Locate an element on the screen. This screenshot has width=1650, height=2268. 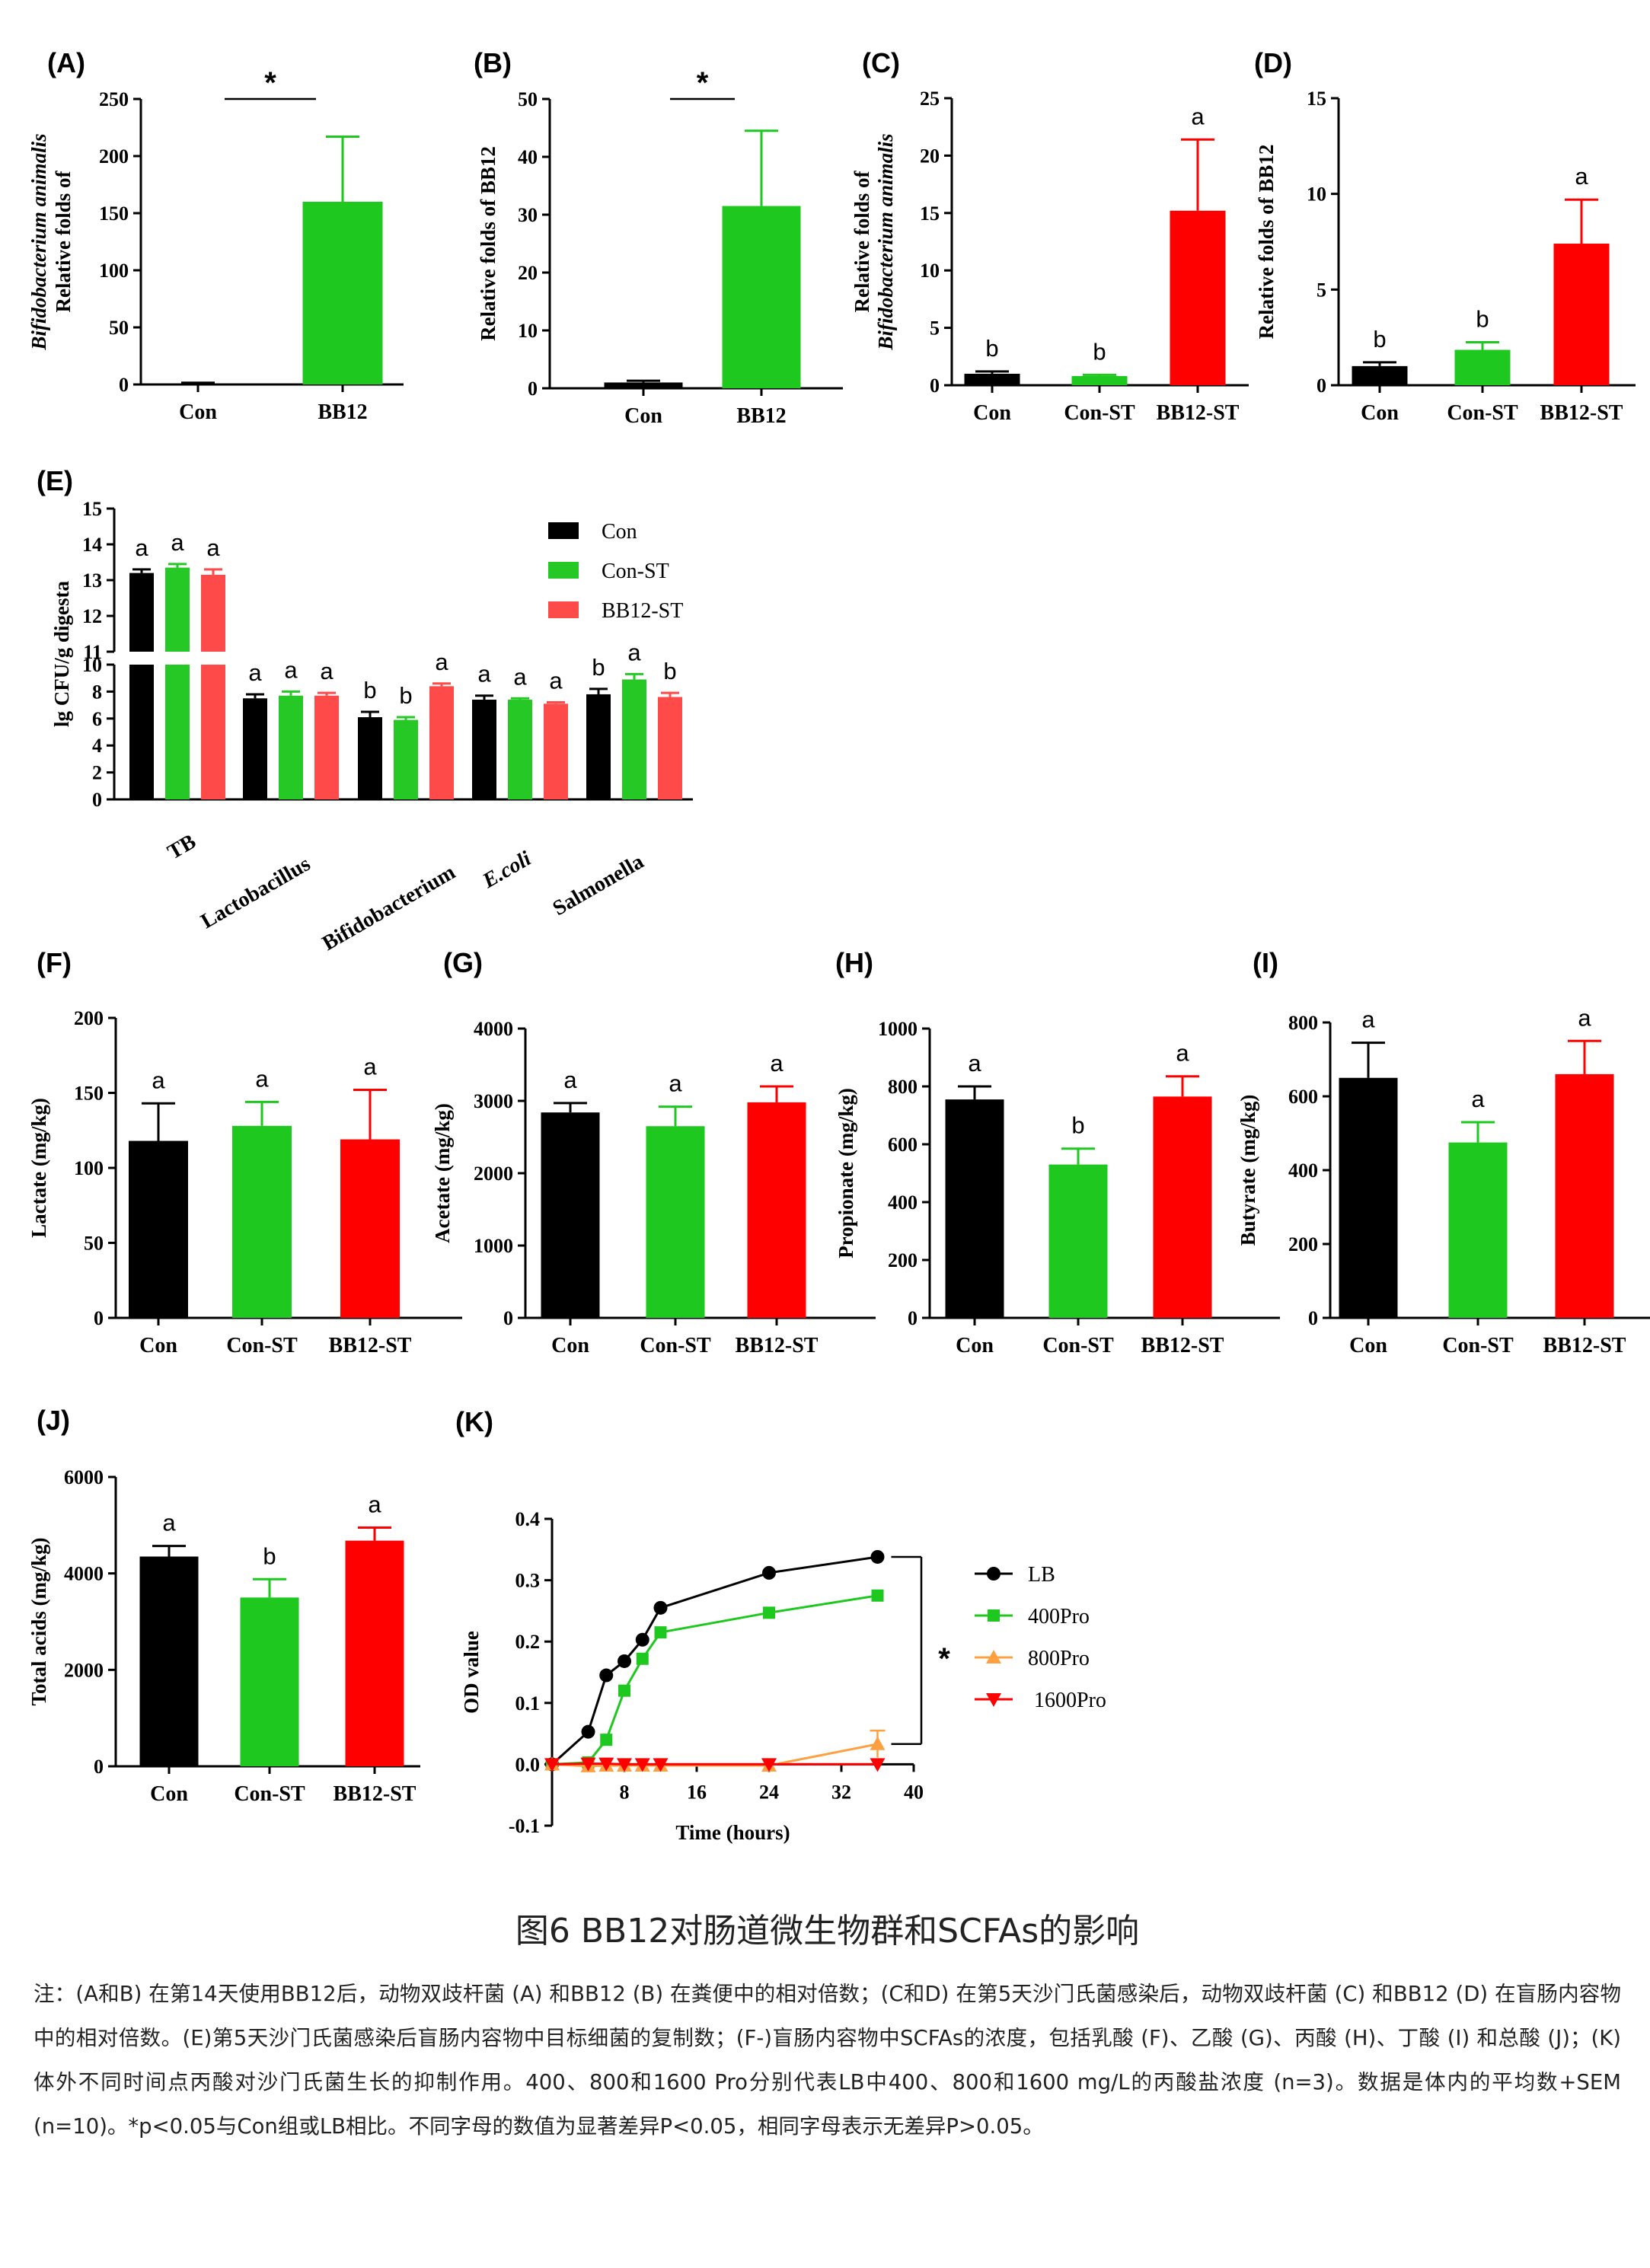
y-tick-label: 8 is located at coordinates (97, 692).